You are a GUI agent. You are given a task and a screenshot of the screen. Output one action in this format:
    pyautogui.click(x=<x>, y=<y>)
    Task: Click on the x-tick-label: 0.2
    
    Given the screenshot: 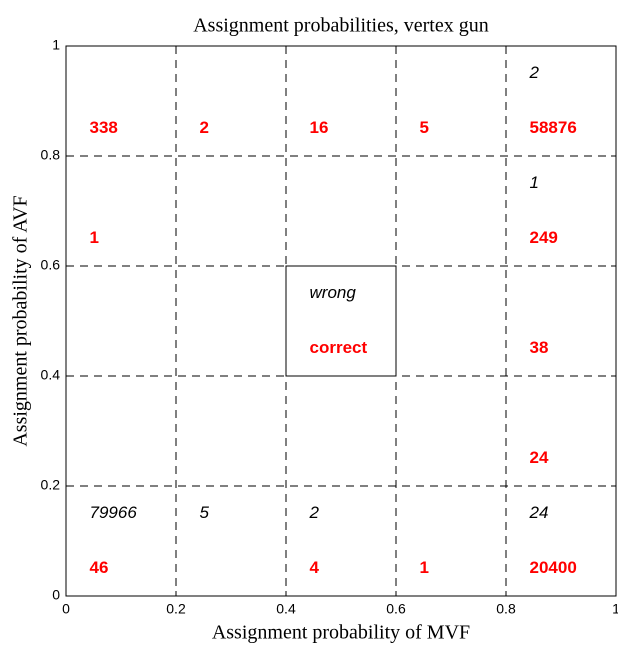 What is the action you would take?
    pyautogui.click(x=176, y=609)
    